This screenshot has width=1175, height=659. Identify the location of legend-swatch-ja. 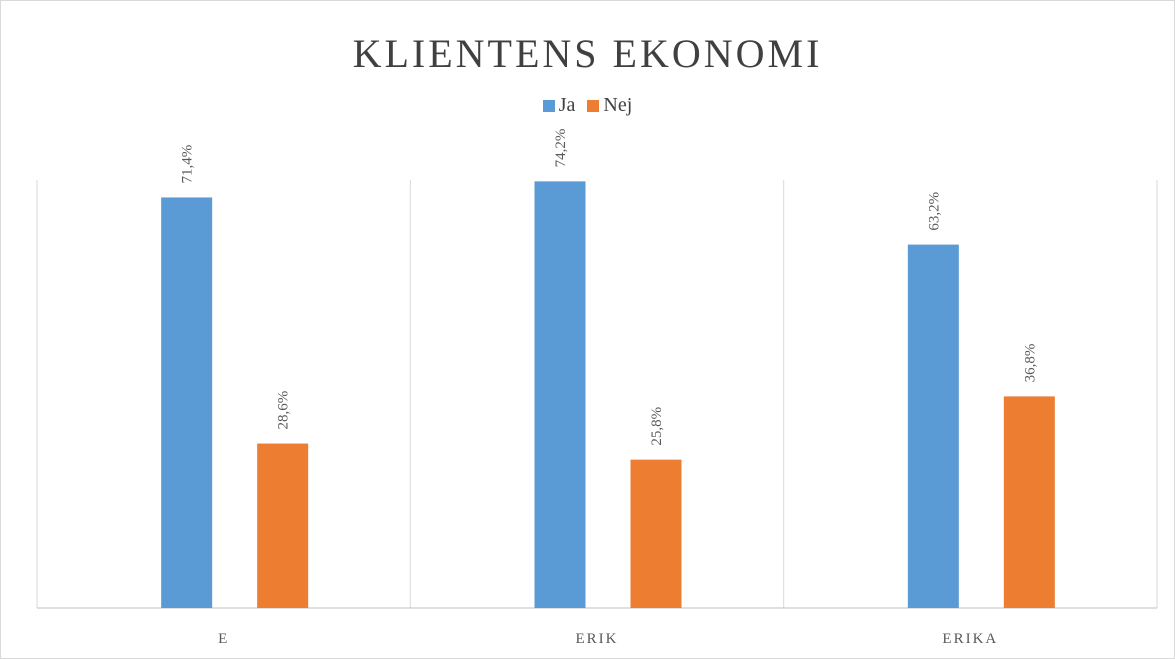
(548, 105).